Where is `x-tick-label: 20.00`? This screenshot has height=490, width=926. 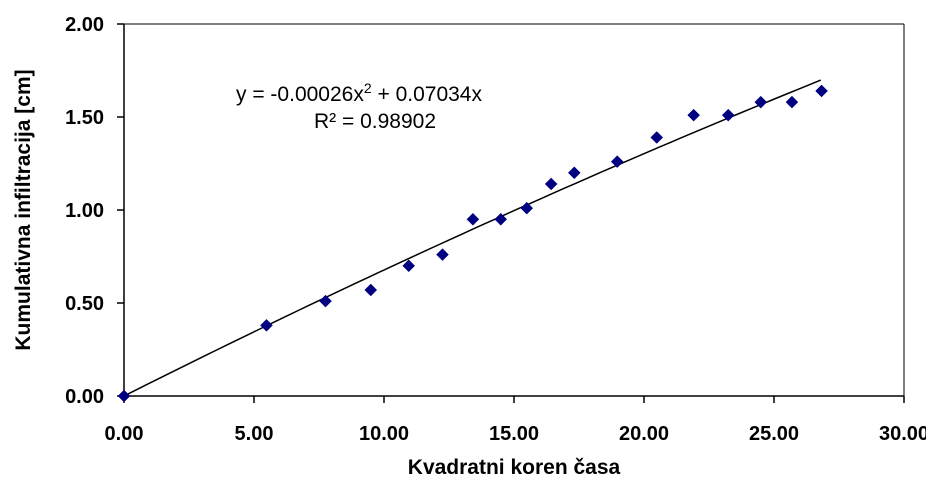 x-tick-label: 20.00 is located at coordinates (644, 434).